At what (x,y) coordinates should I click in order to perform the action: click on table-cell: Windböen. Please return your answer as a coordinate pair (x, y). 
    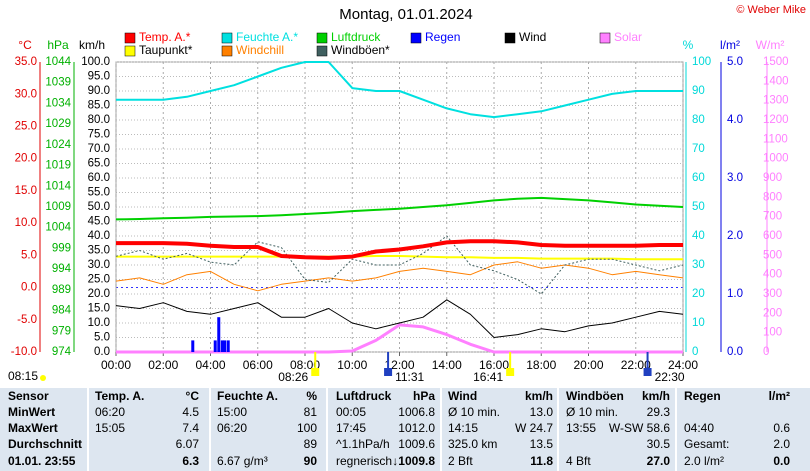
    Looking at the image, I should click on (595, 396).